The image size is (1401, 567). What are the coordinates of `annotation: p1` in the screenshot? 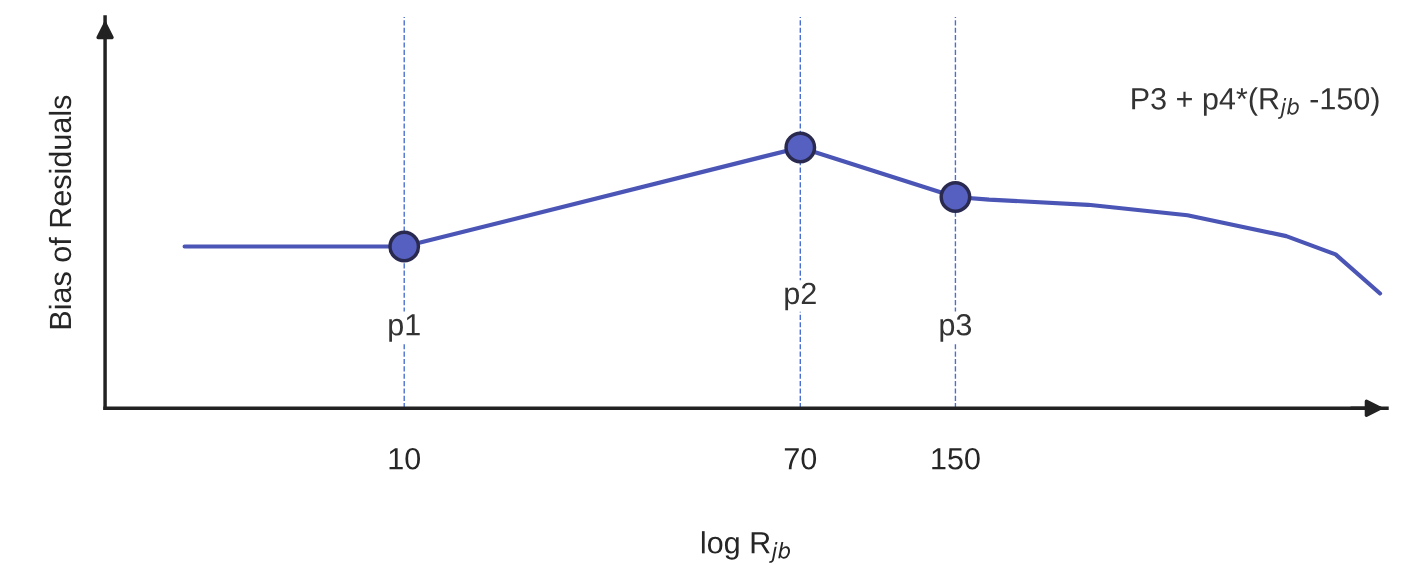 It's located at (404, 328).